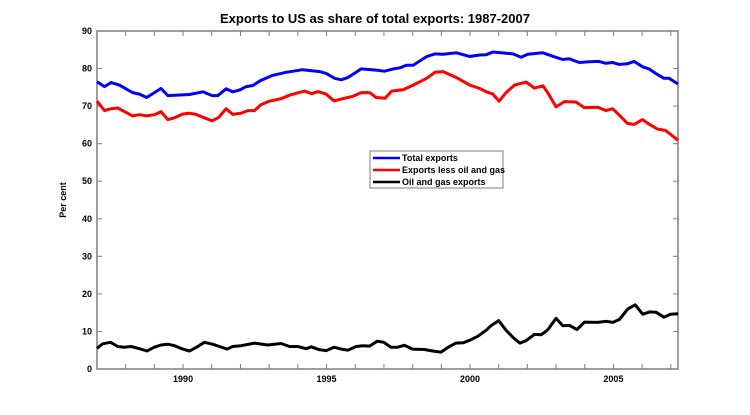  What do you see at coordinates (444, 182) in the screenshot?
I see `legend-label: Oil and gas exports` at bounding box center [444, 182].